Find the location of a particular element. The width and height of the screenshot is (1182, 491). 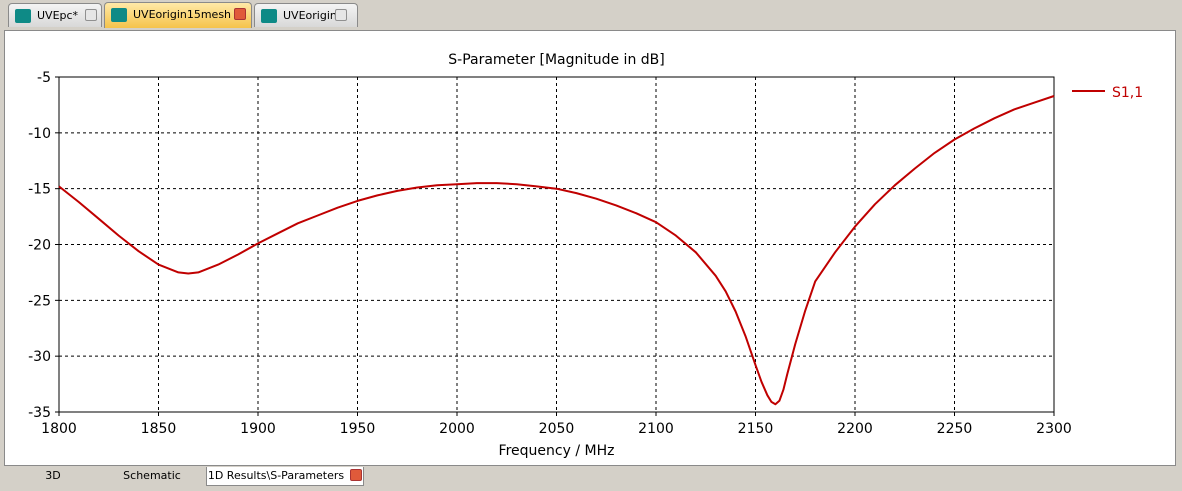

tab-uveorigin: UVEorigin is located at coordinates (306, 15).